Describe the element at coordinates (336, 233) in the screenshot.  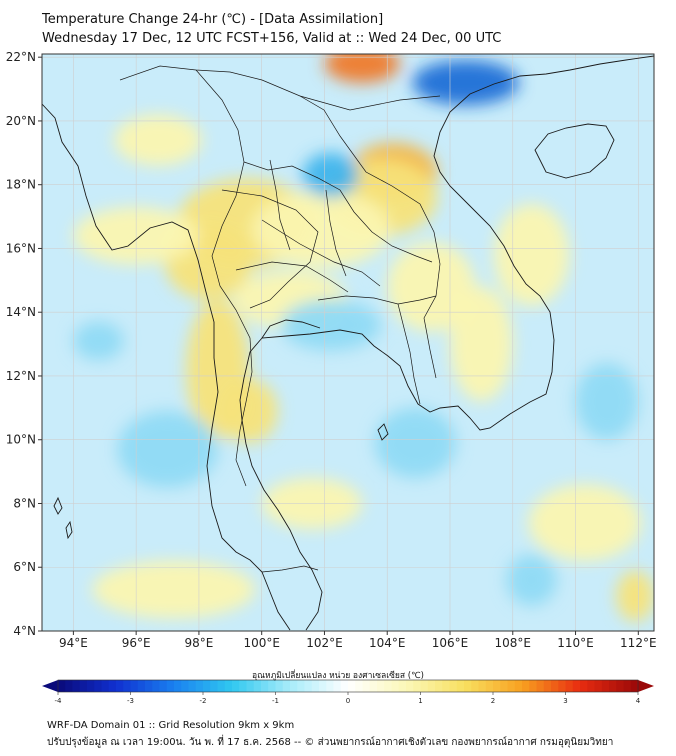
I see `provinces-e` at that location.